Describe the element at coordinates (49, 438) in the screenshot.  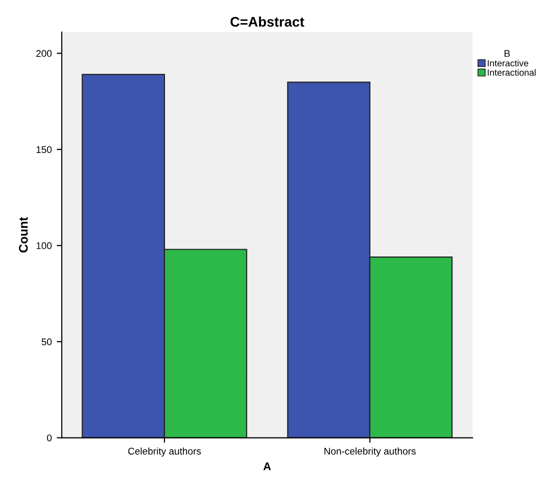
I see `y-tick-label: 0` at that location.